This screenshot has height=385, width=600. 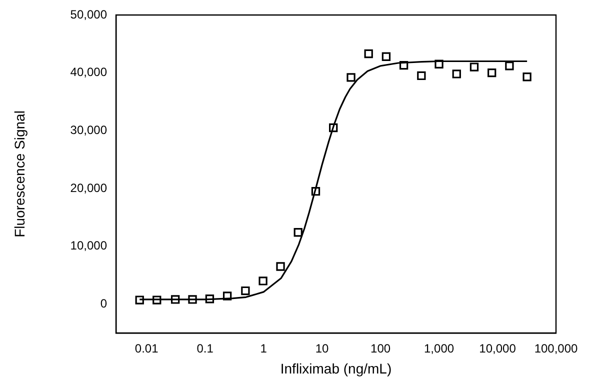 I want to click on x-tick-label: 1,000, so click(x=439, y=349).